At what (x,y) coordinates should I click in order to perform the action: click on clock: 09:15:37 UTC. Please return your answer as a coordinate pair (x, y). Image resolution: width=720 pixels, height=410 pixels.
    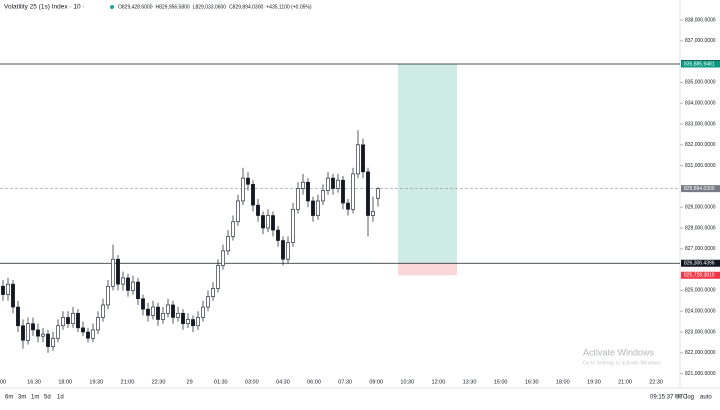
    Looking at the image, I should click on (669, 398).